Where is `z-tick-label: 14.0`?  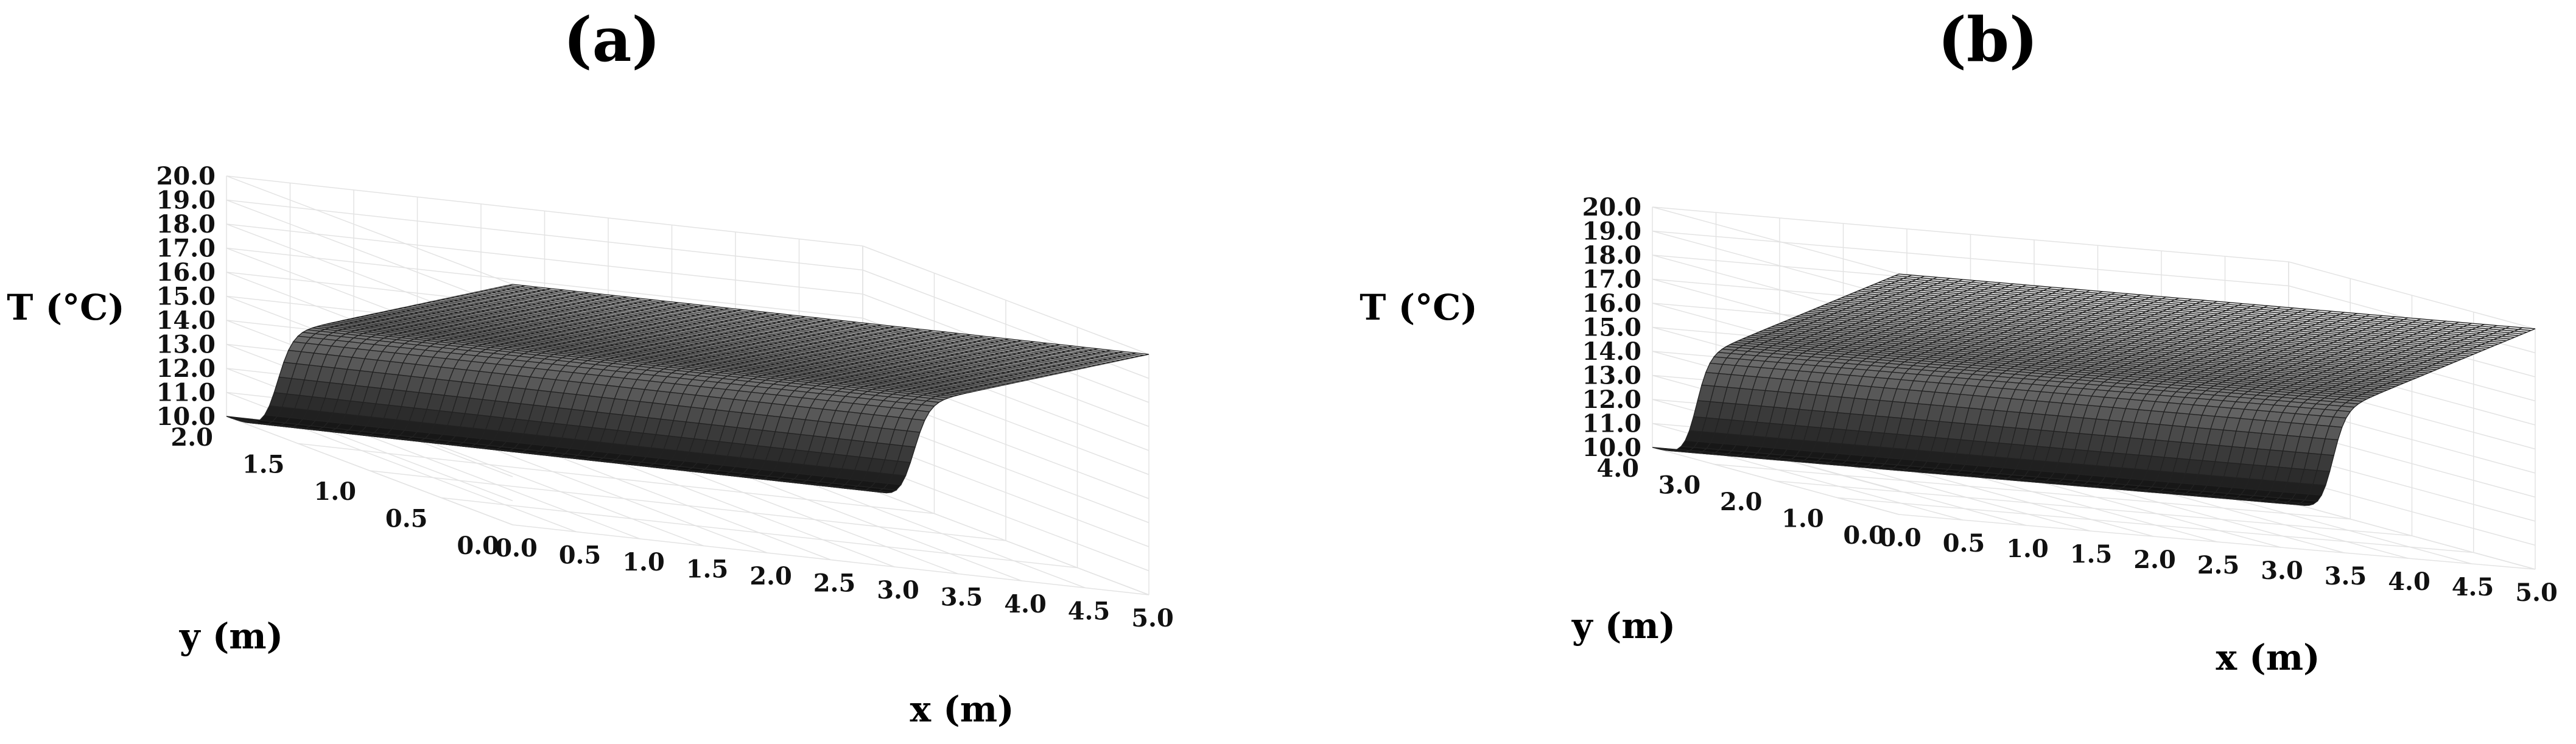
z-tick-label: 14.0 is located at coordinates (186, 321).